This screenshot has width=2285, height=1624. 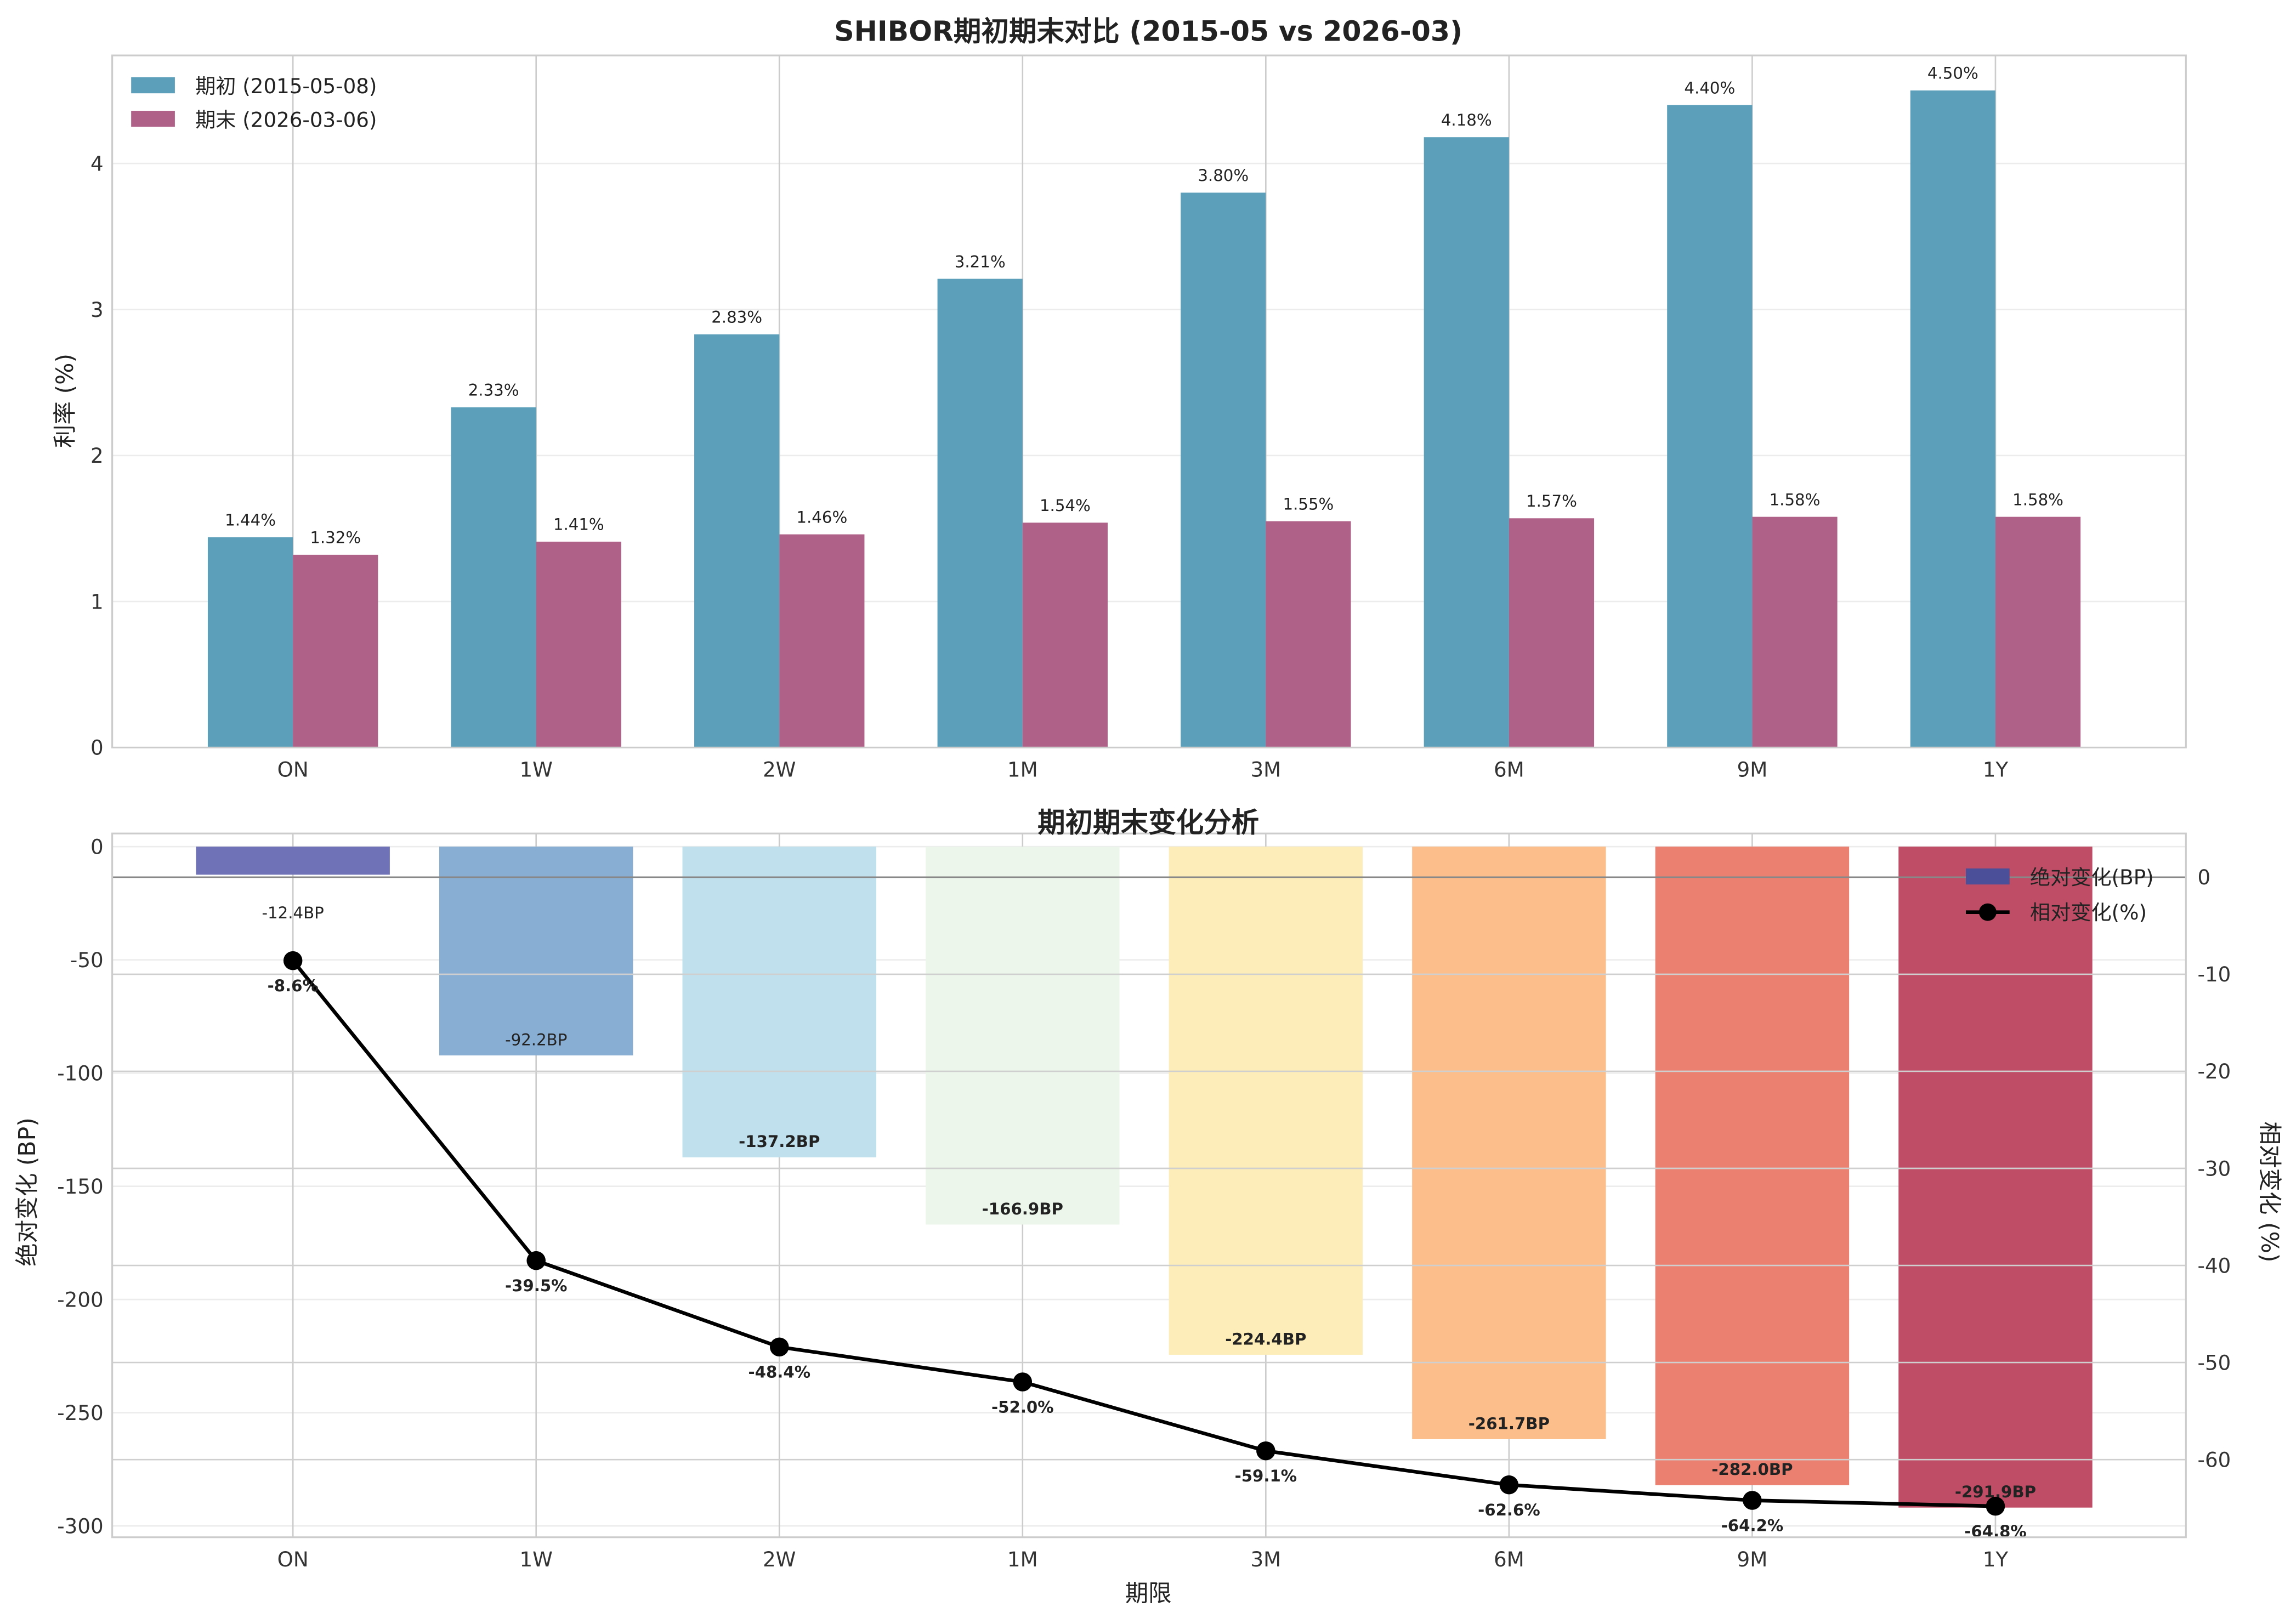 I want to click on right-y-tick-label: 0, so click(x=2204, y=877).